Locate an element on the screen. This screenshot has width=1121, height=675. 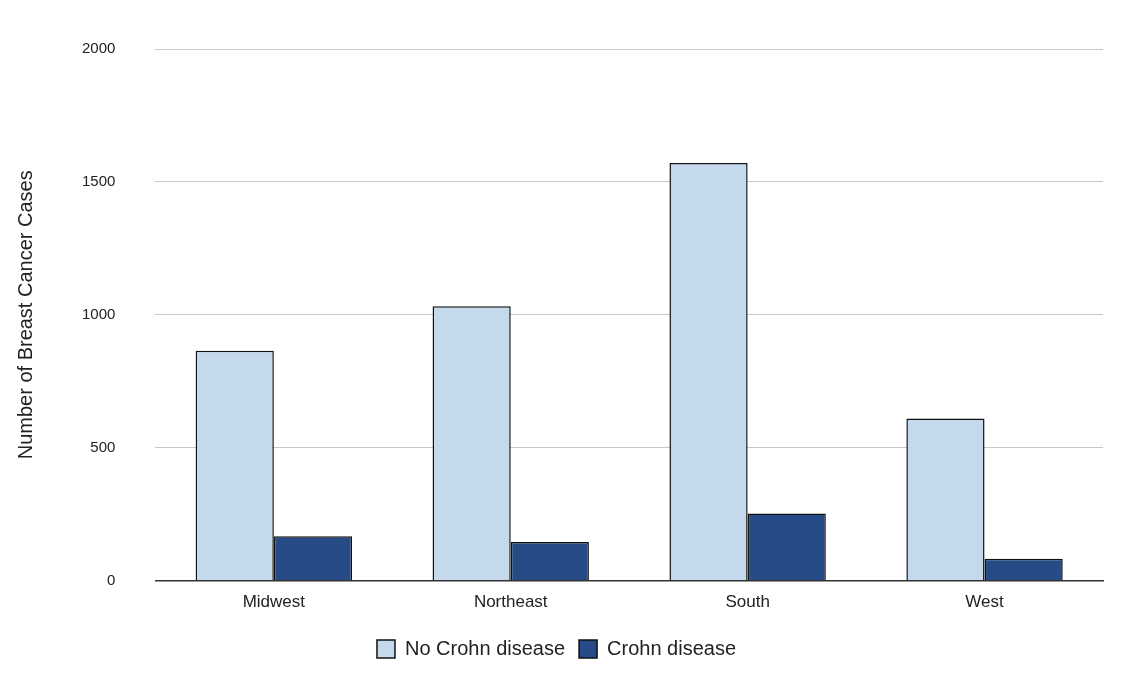
y-axis-title: Number of Breast Cancer Cases is located at coordinates (24, 315).